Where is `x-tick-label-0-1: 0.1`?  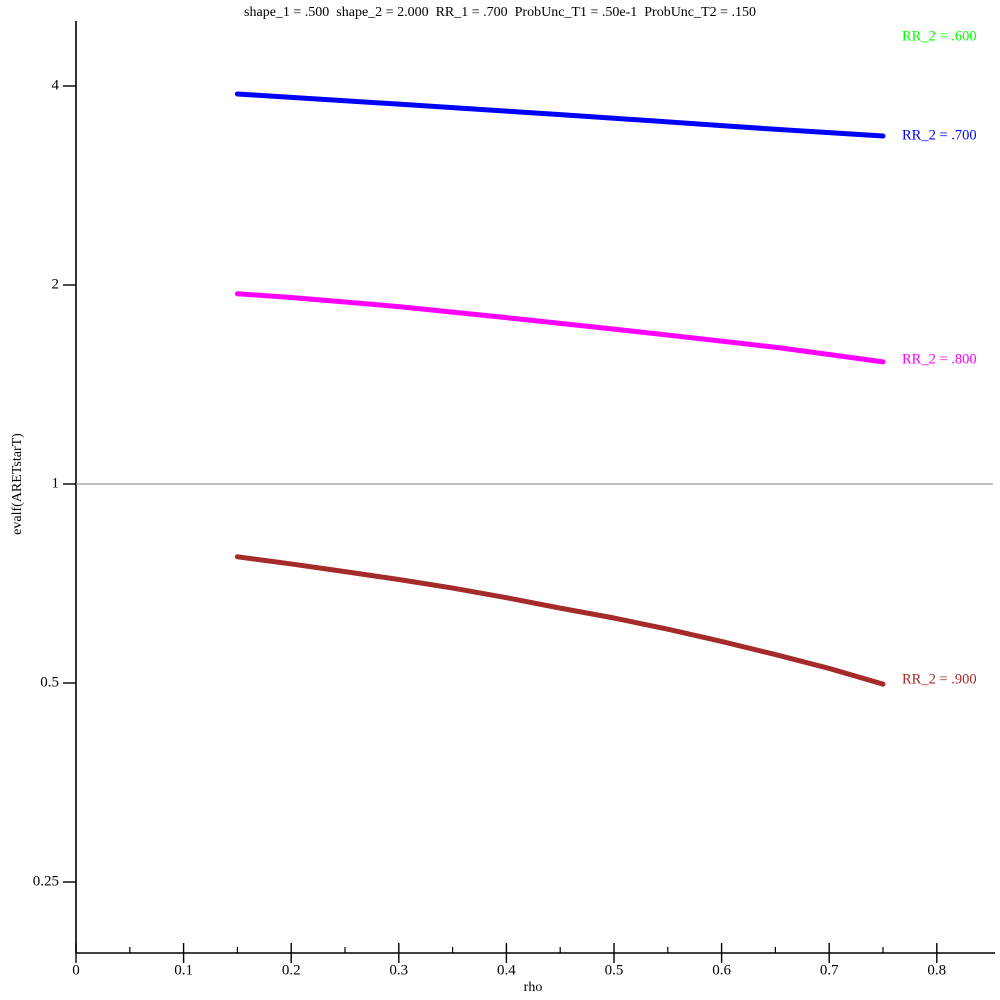
x-tick-label-0-1: 0.1 is located at coordinates (183, 970).